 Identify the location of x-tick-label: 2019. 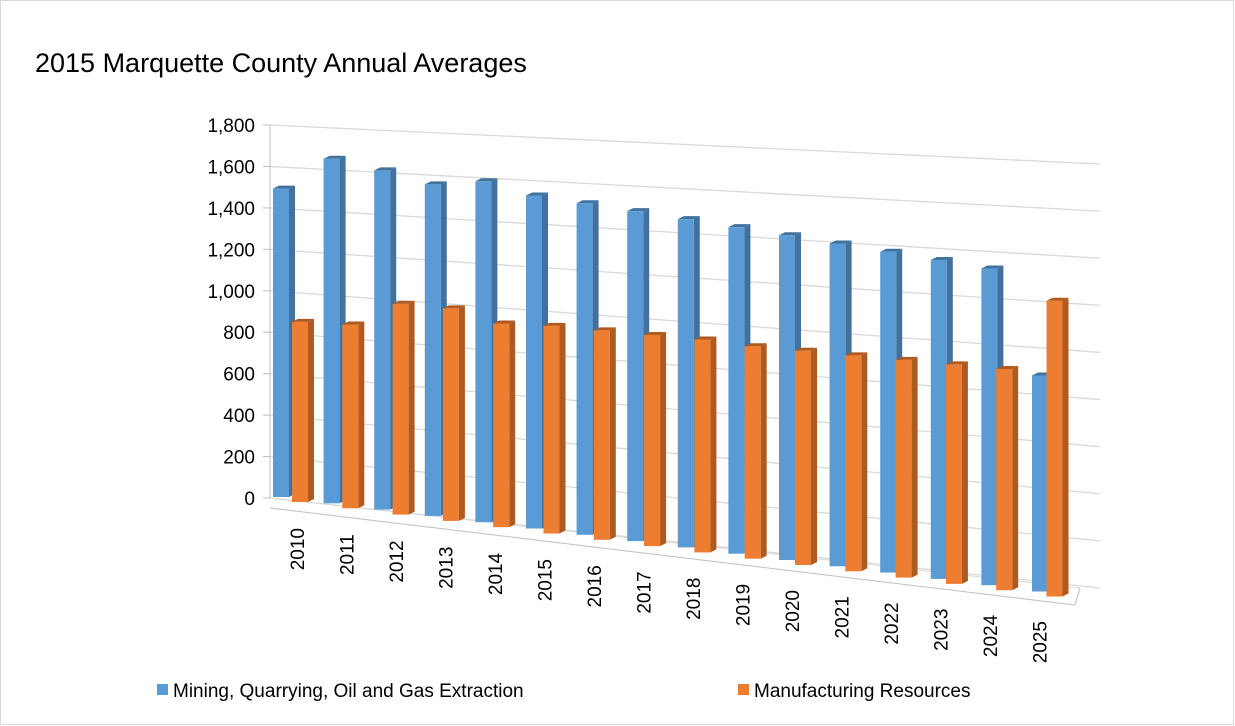
(744, 605).